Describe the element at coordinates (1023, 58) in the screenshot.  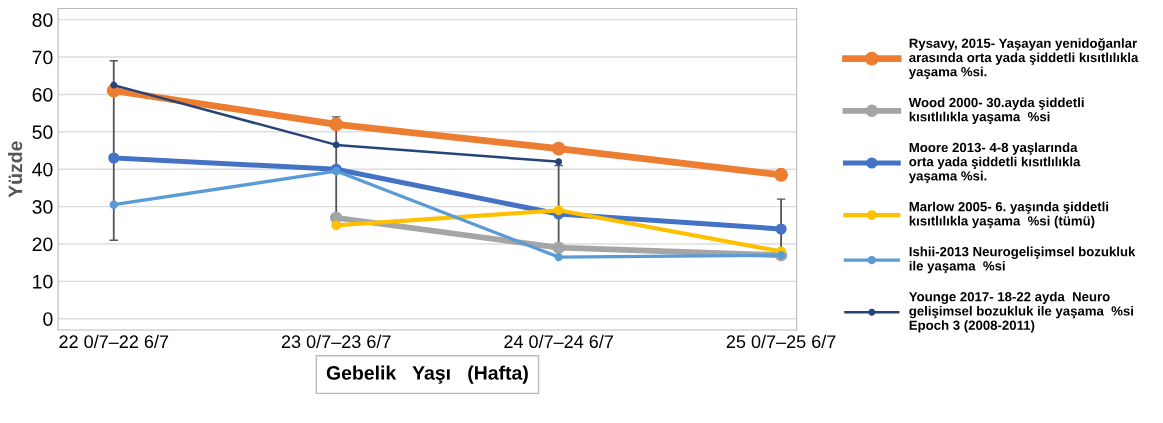
I see `legend-label: Rysavy, 2015- Yaşayan yenidoğanlar arasında orta yada şiddetli kısıtlılıkla yaşama %si.` at that location.